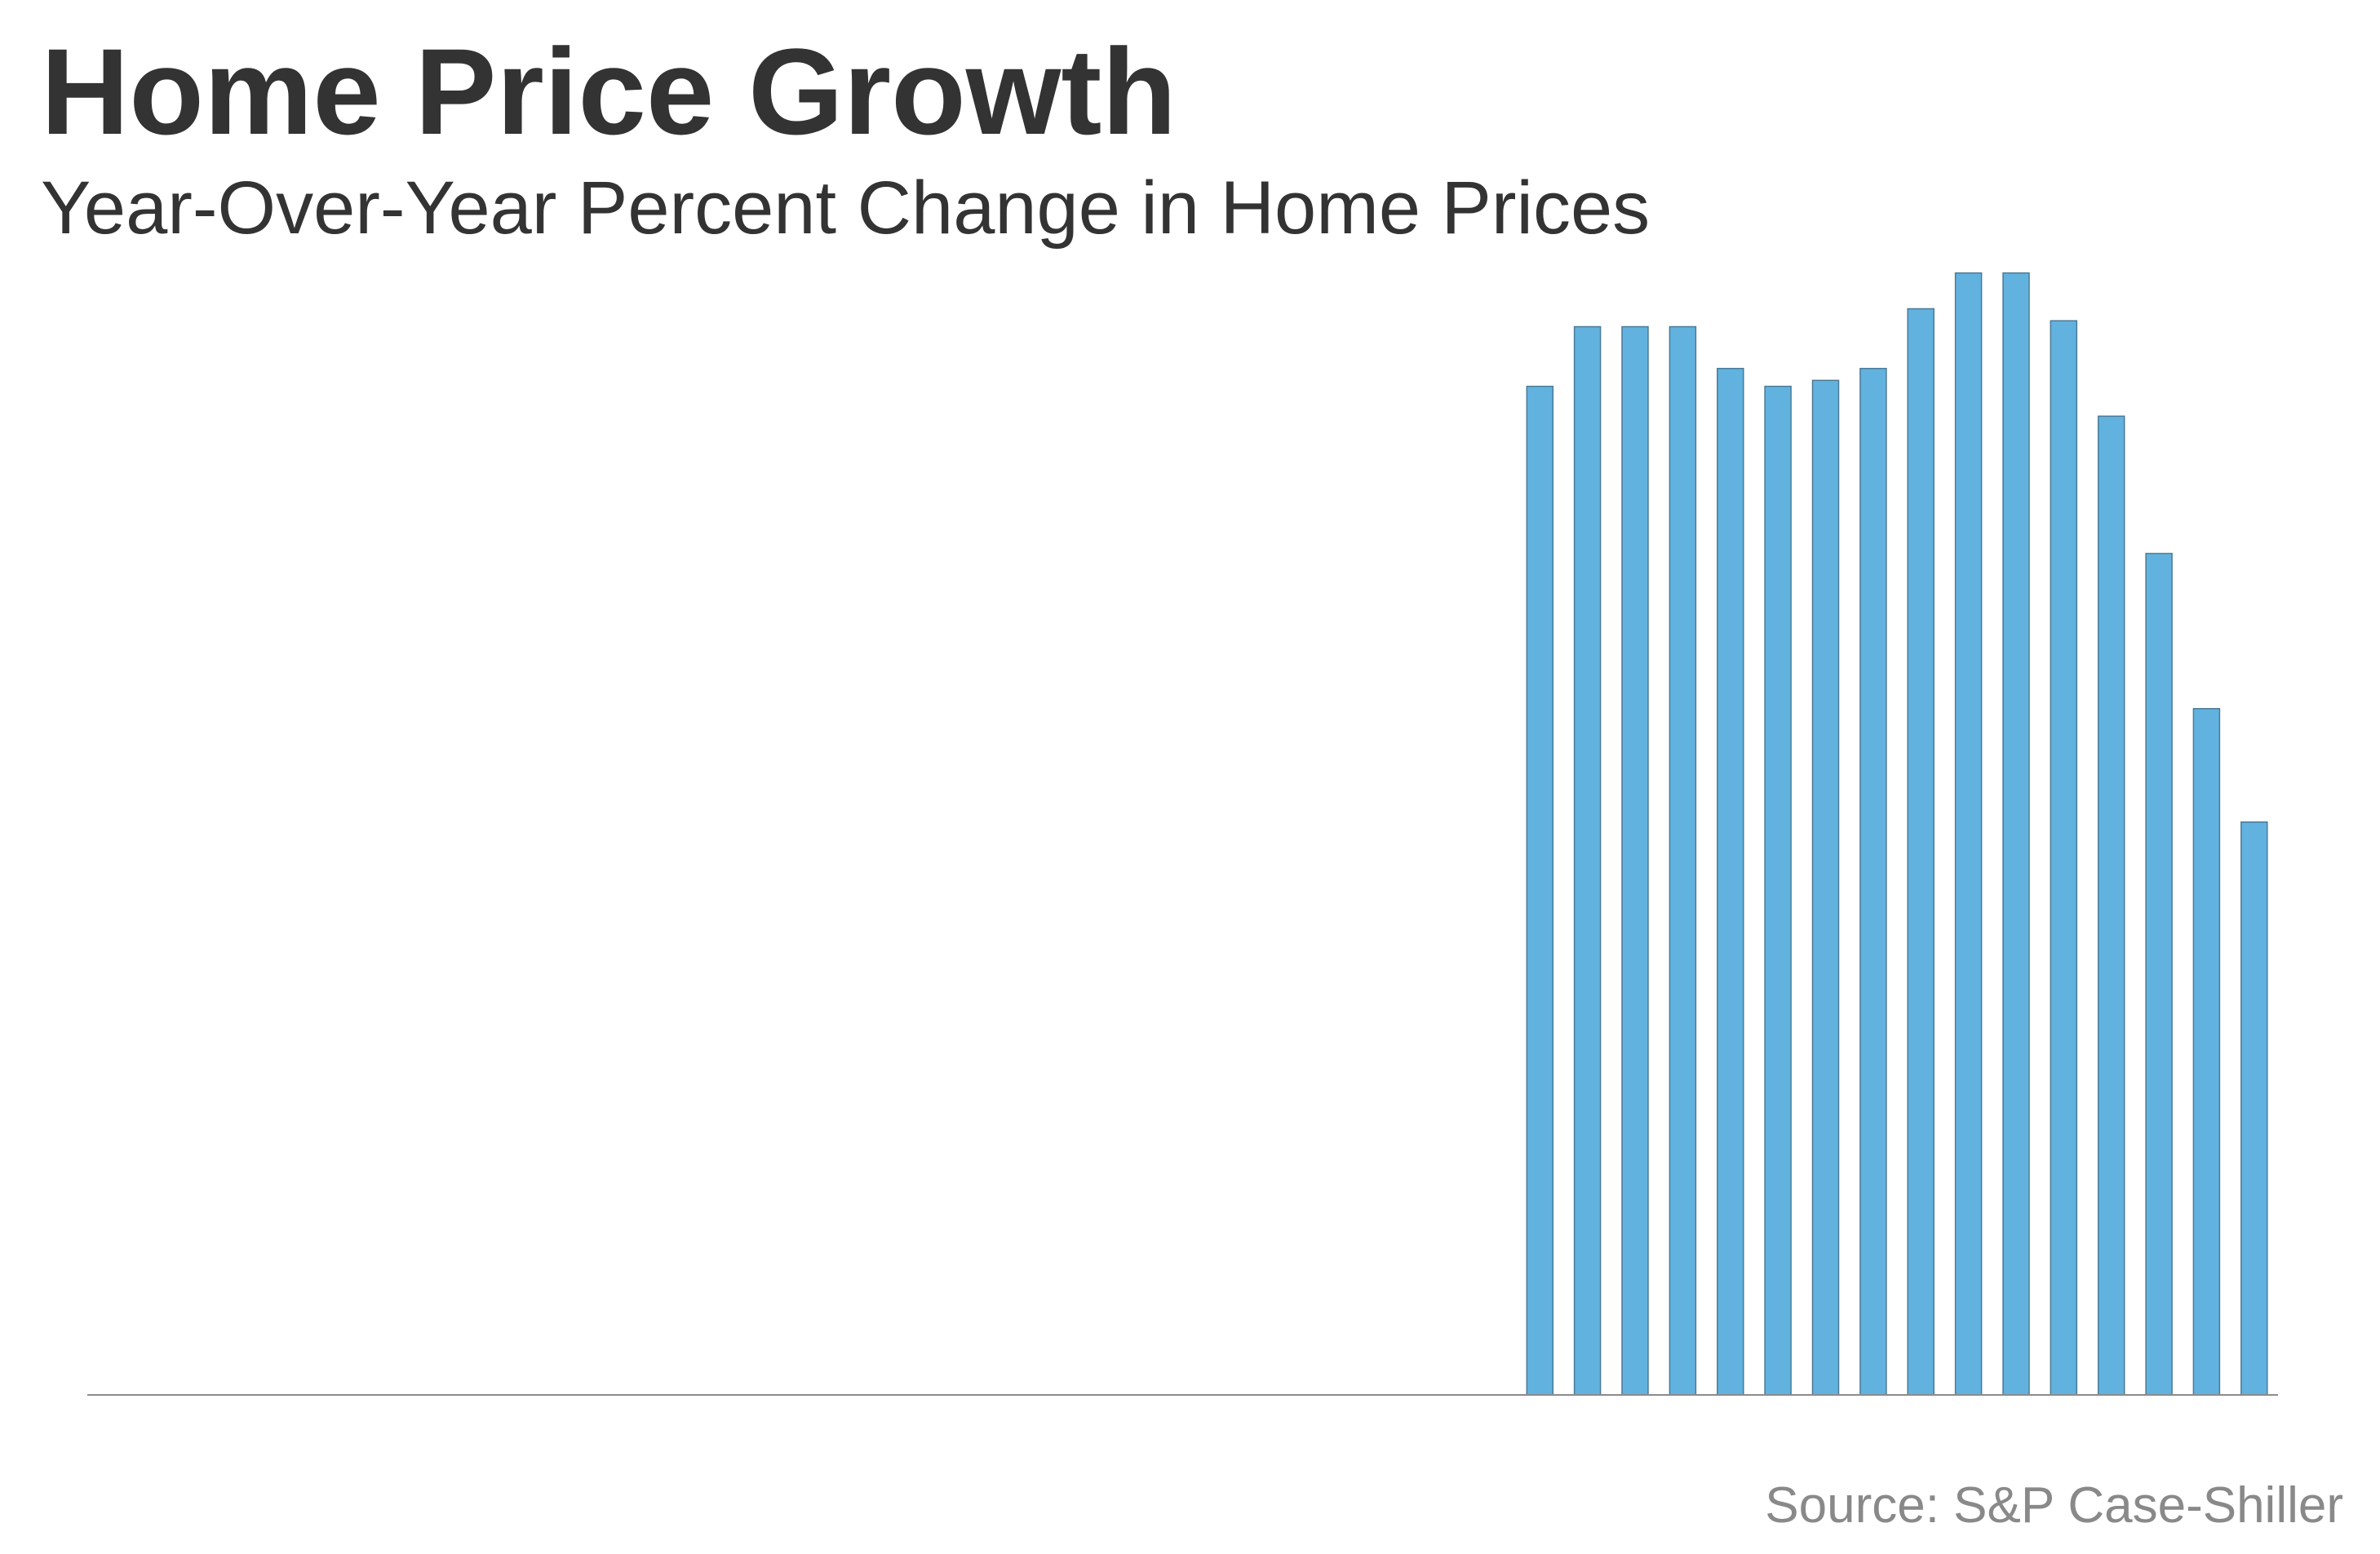 This screenshot has height=1554, width=2380. Describe the element at coordinates (2054, 1506) in the screenshot. I see `source-note: Source: S&P Case-Shiller` at that location.